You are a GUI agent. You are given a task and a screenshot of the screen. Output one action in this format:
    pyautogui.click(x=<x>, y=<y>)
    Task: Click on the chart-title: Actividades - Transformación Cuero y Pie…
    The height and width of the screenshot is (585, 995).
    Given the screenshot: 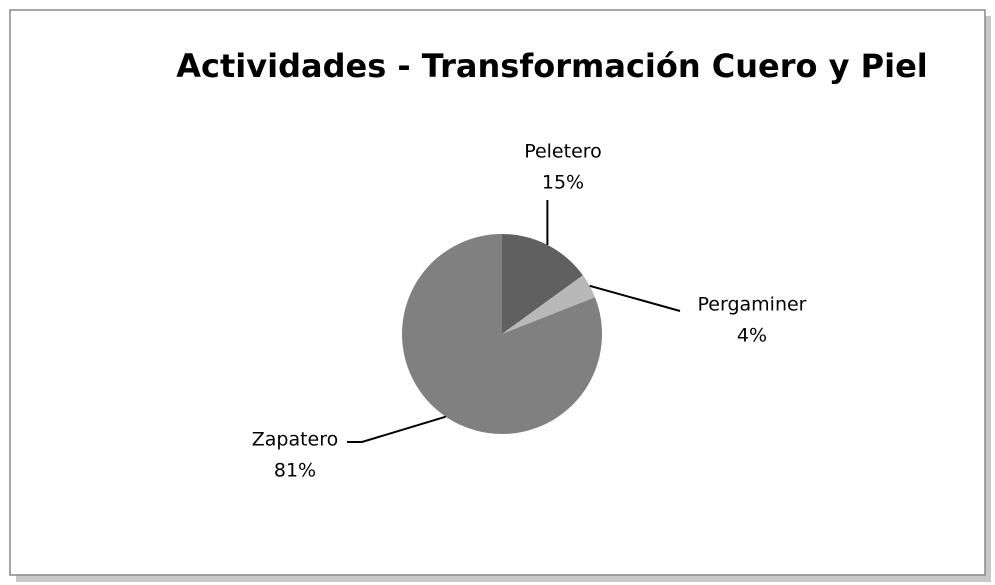 What is the action you would take?
    pyautogui.click(x=552, y=66)
    